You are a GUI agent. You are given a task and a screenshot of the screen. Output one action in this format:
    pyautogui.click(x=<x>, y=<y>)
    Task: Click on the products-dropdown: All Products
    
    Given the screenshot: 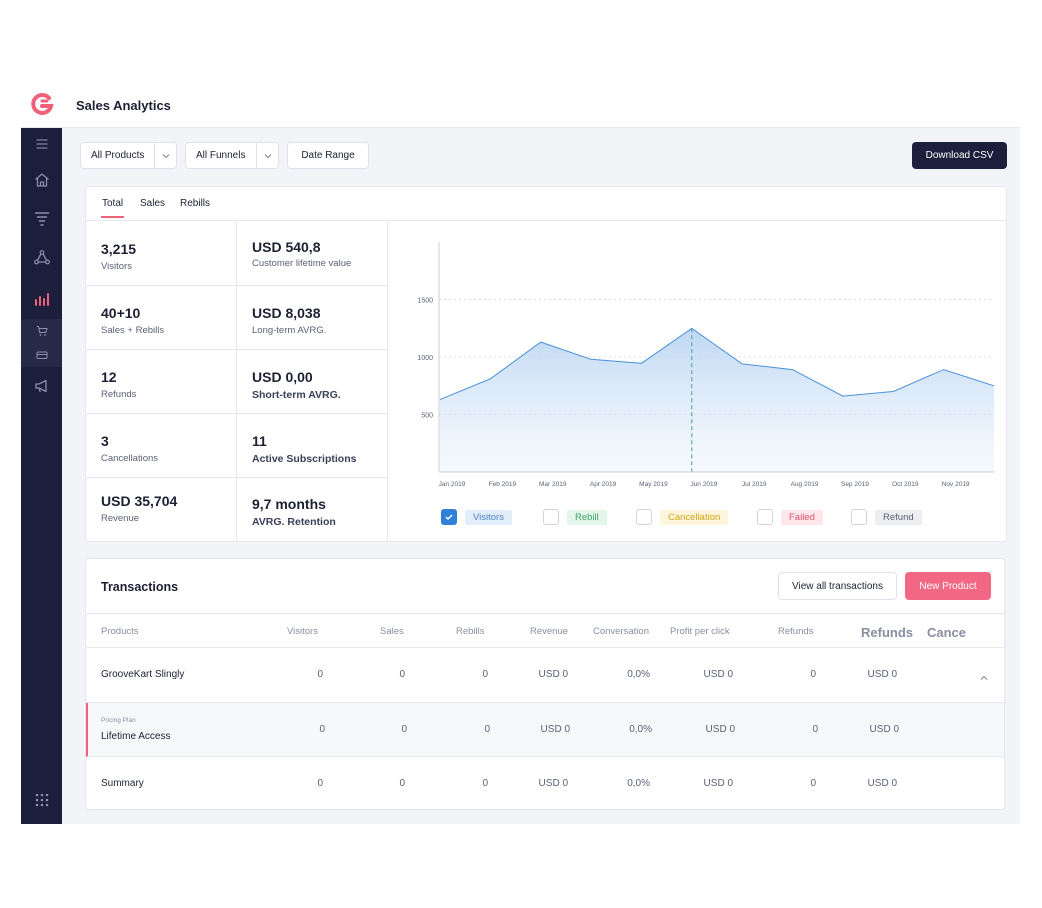 What is the action you would take?
    pyautogui.click(x=128, y=155)
    